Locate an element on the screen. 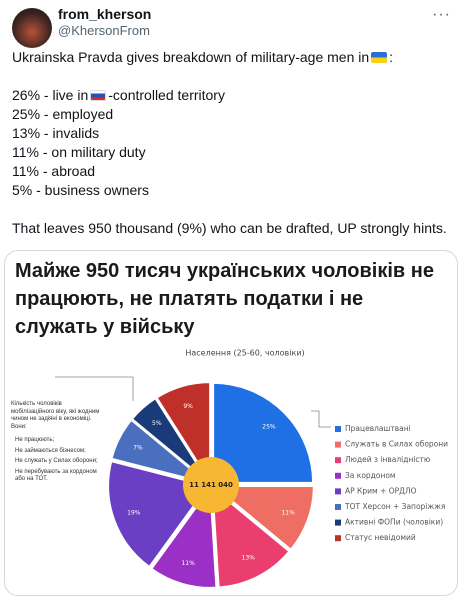 This screenshot has height=608, width=464. tweet-line: 5% - business owners is located at coordinates (80, 190).